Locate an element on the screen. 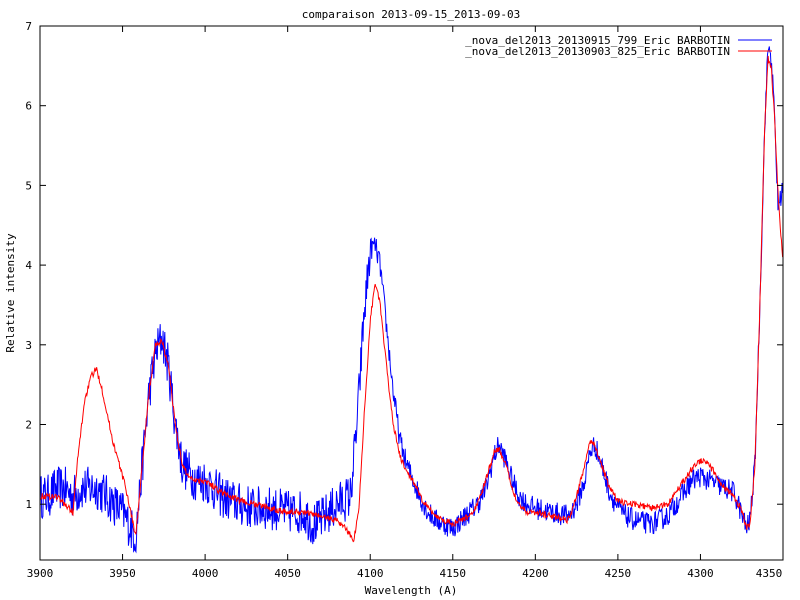  chart-title: comparaison 2013-09-15_2013-09-03 is located at coordinates (411, 14).